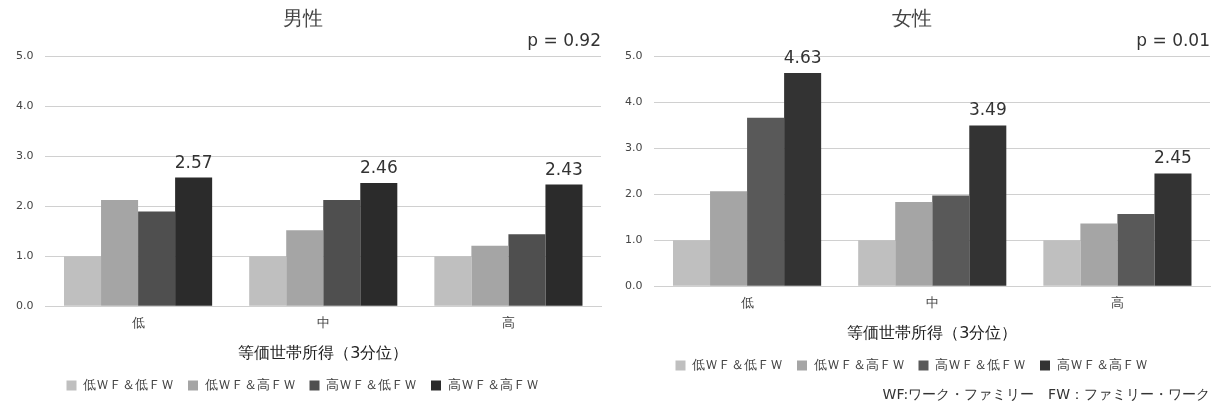 The image size is (1218, 406). What do you see at coordinates (378, 167) in the screenshot?
I see `data-label: 2.46` at bounding box center [378, 167].